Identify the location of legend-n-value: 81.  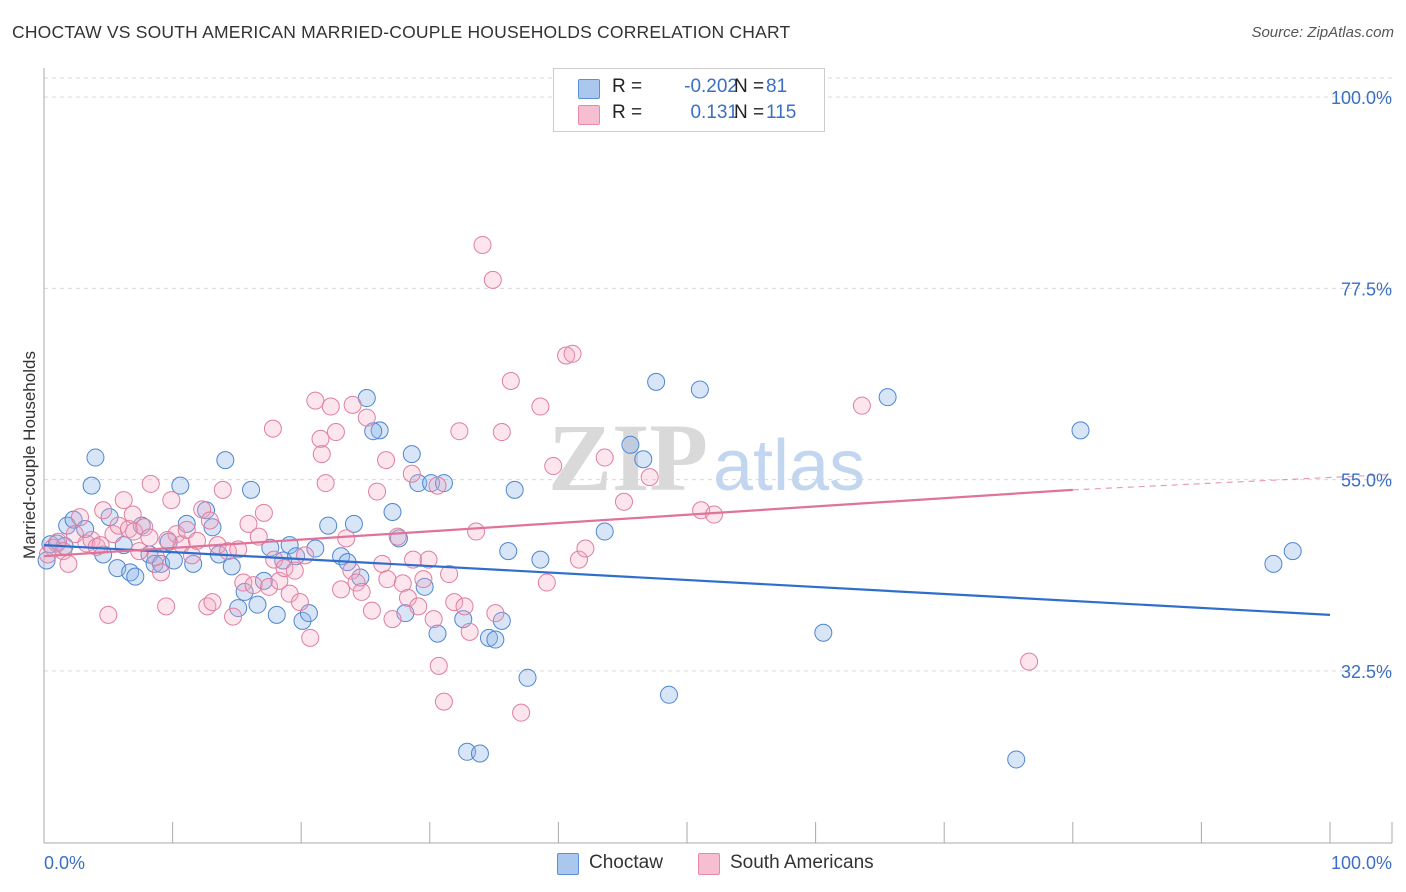
(777, 86).